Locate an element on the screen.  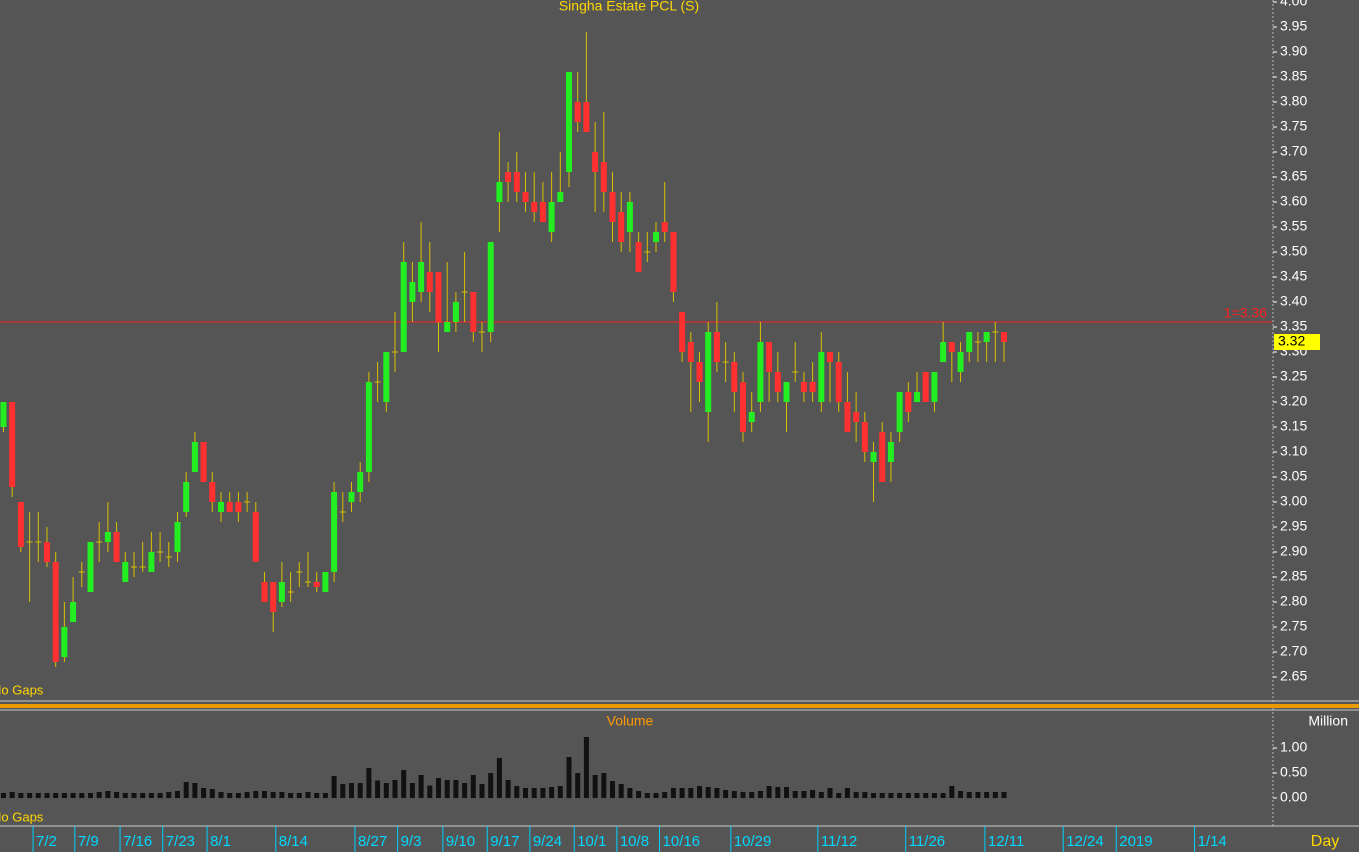
y-tick-label: 3.65 is located at coordinates (1293, 176).